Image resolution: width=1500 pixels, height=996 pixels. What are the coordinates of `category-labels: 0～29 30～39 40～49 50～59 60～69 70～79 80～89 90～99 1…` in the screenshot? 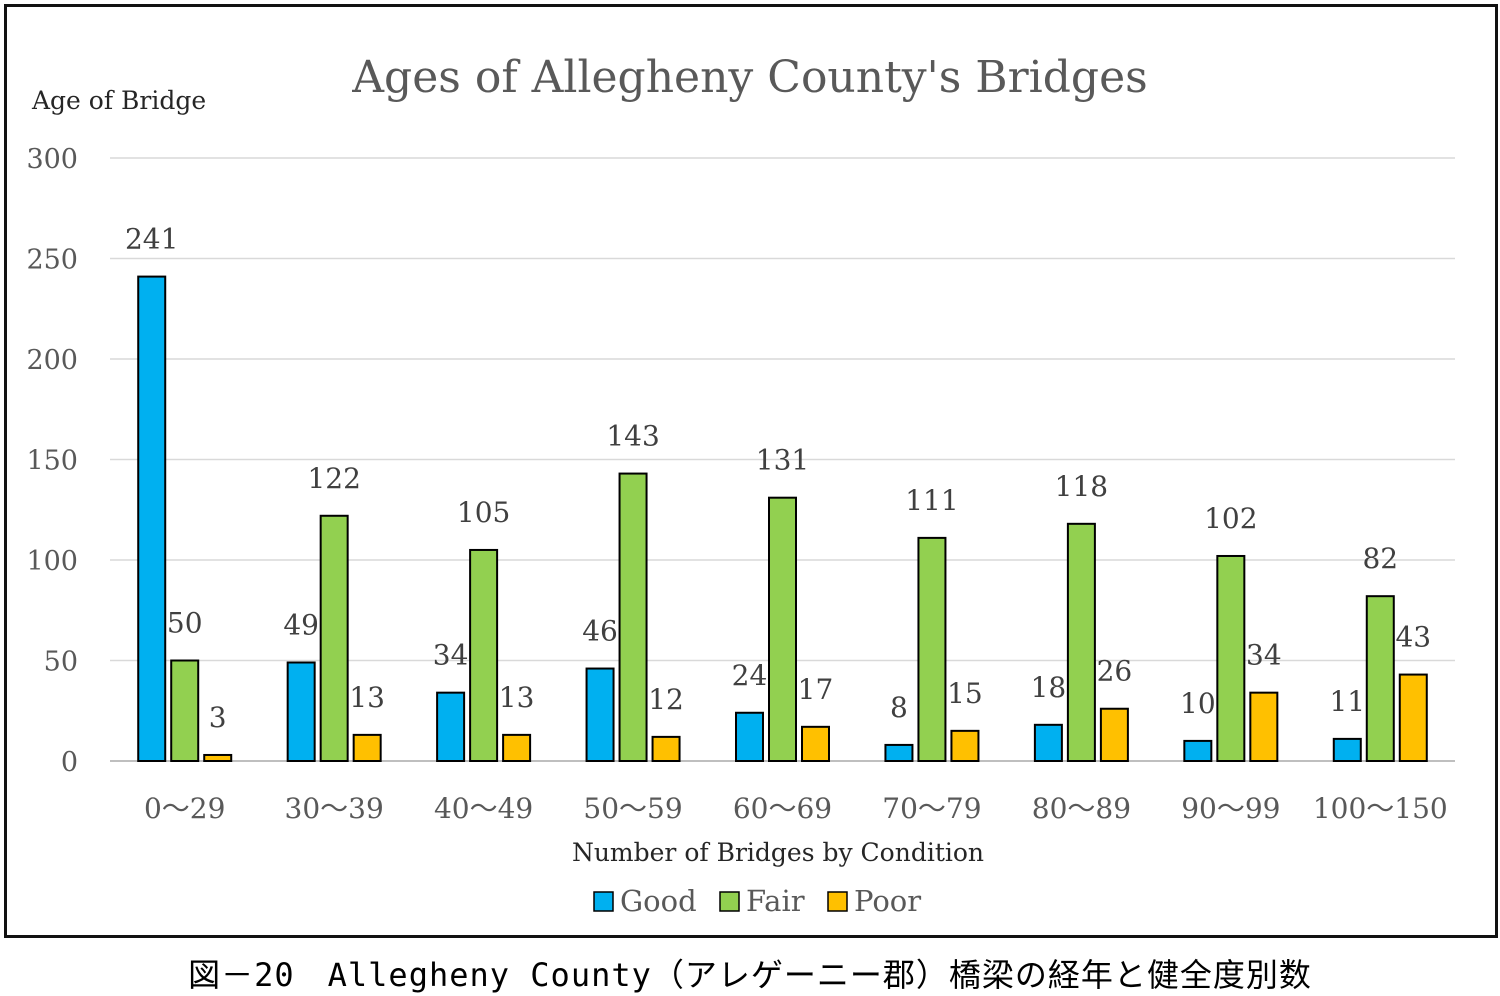 It's located at (796, 808).